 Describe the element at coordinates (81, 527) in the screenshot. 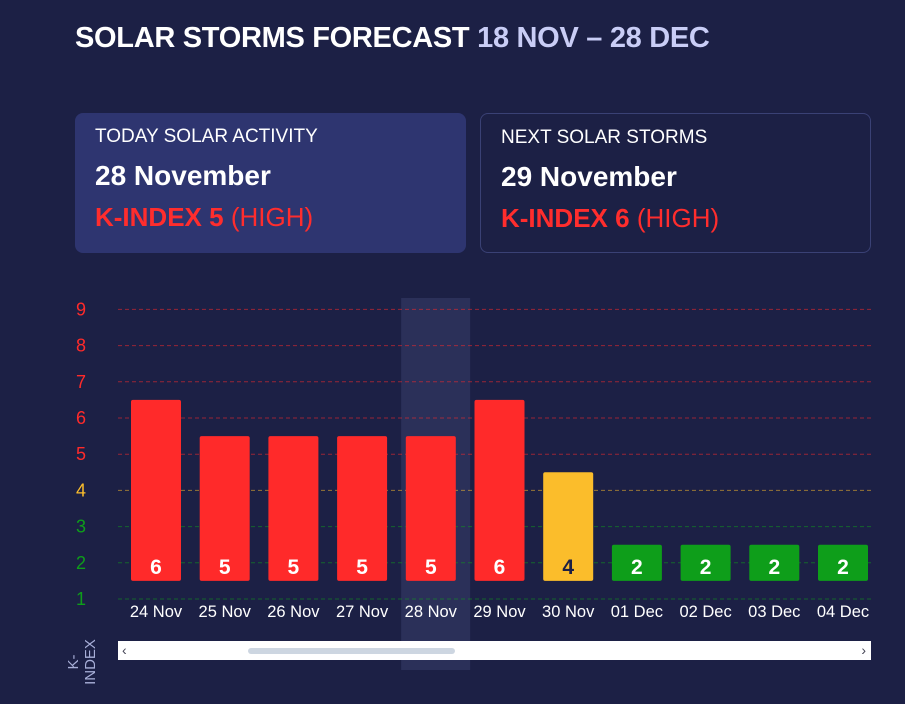

I see `y-tick-label: 3` at that location.